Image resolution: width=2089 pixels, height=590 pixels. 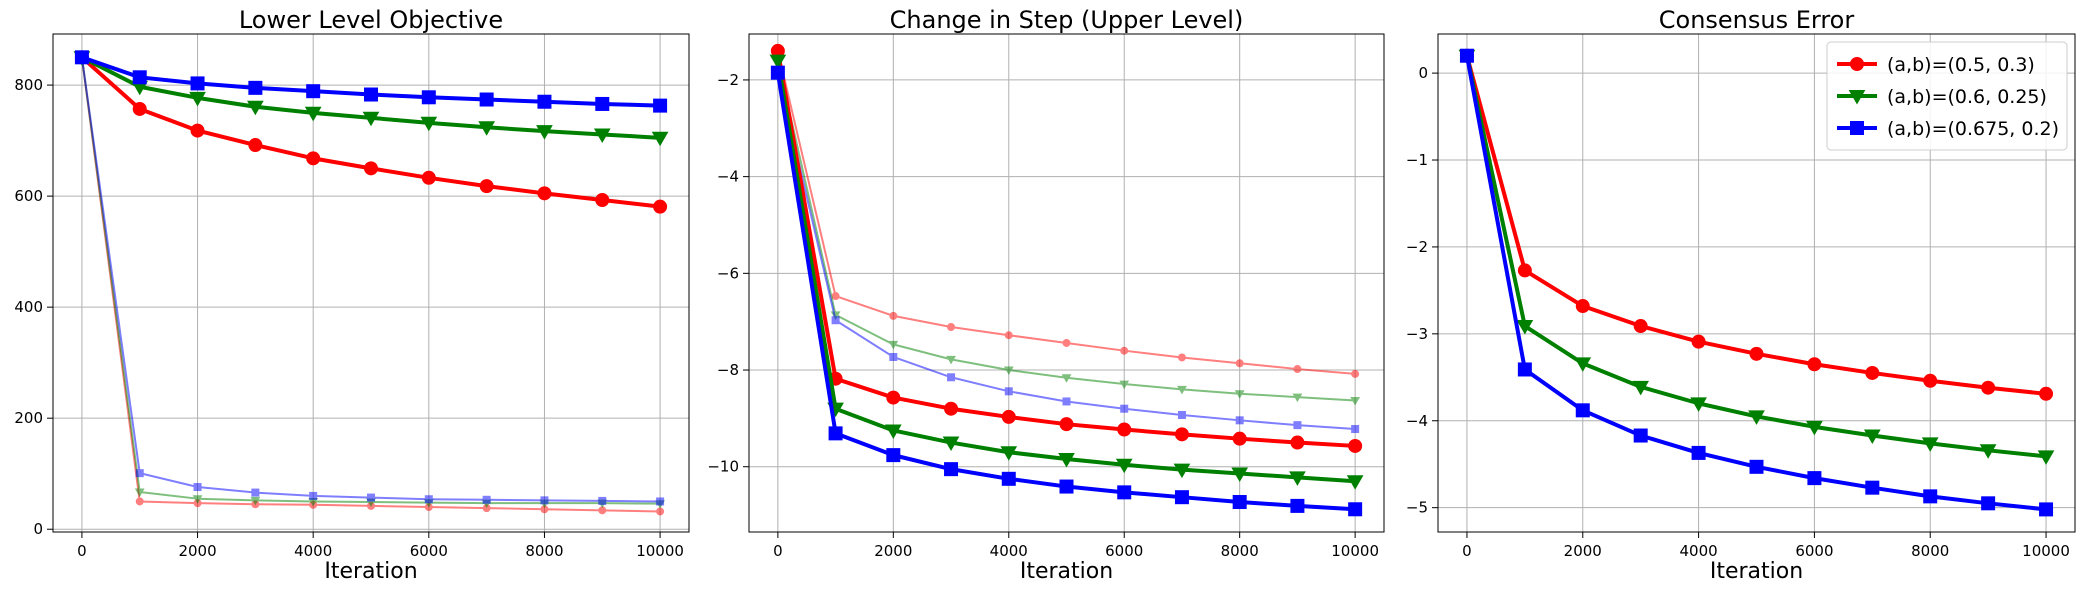 What do you see at coordinates (723, 467) in the screenshot?
I see `y-tick-label: −10` at bounding box center [723, 467].